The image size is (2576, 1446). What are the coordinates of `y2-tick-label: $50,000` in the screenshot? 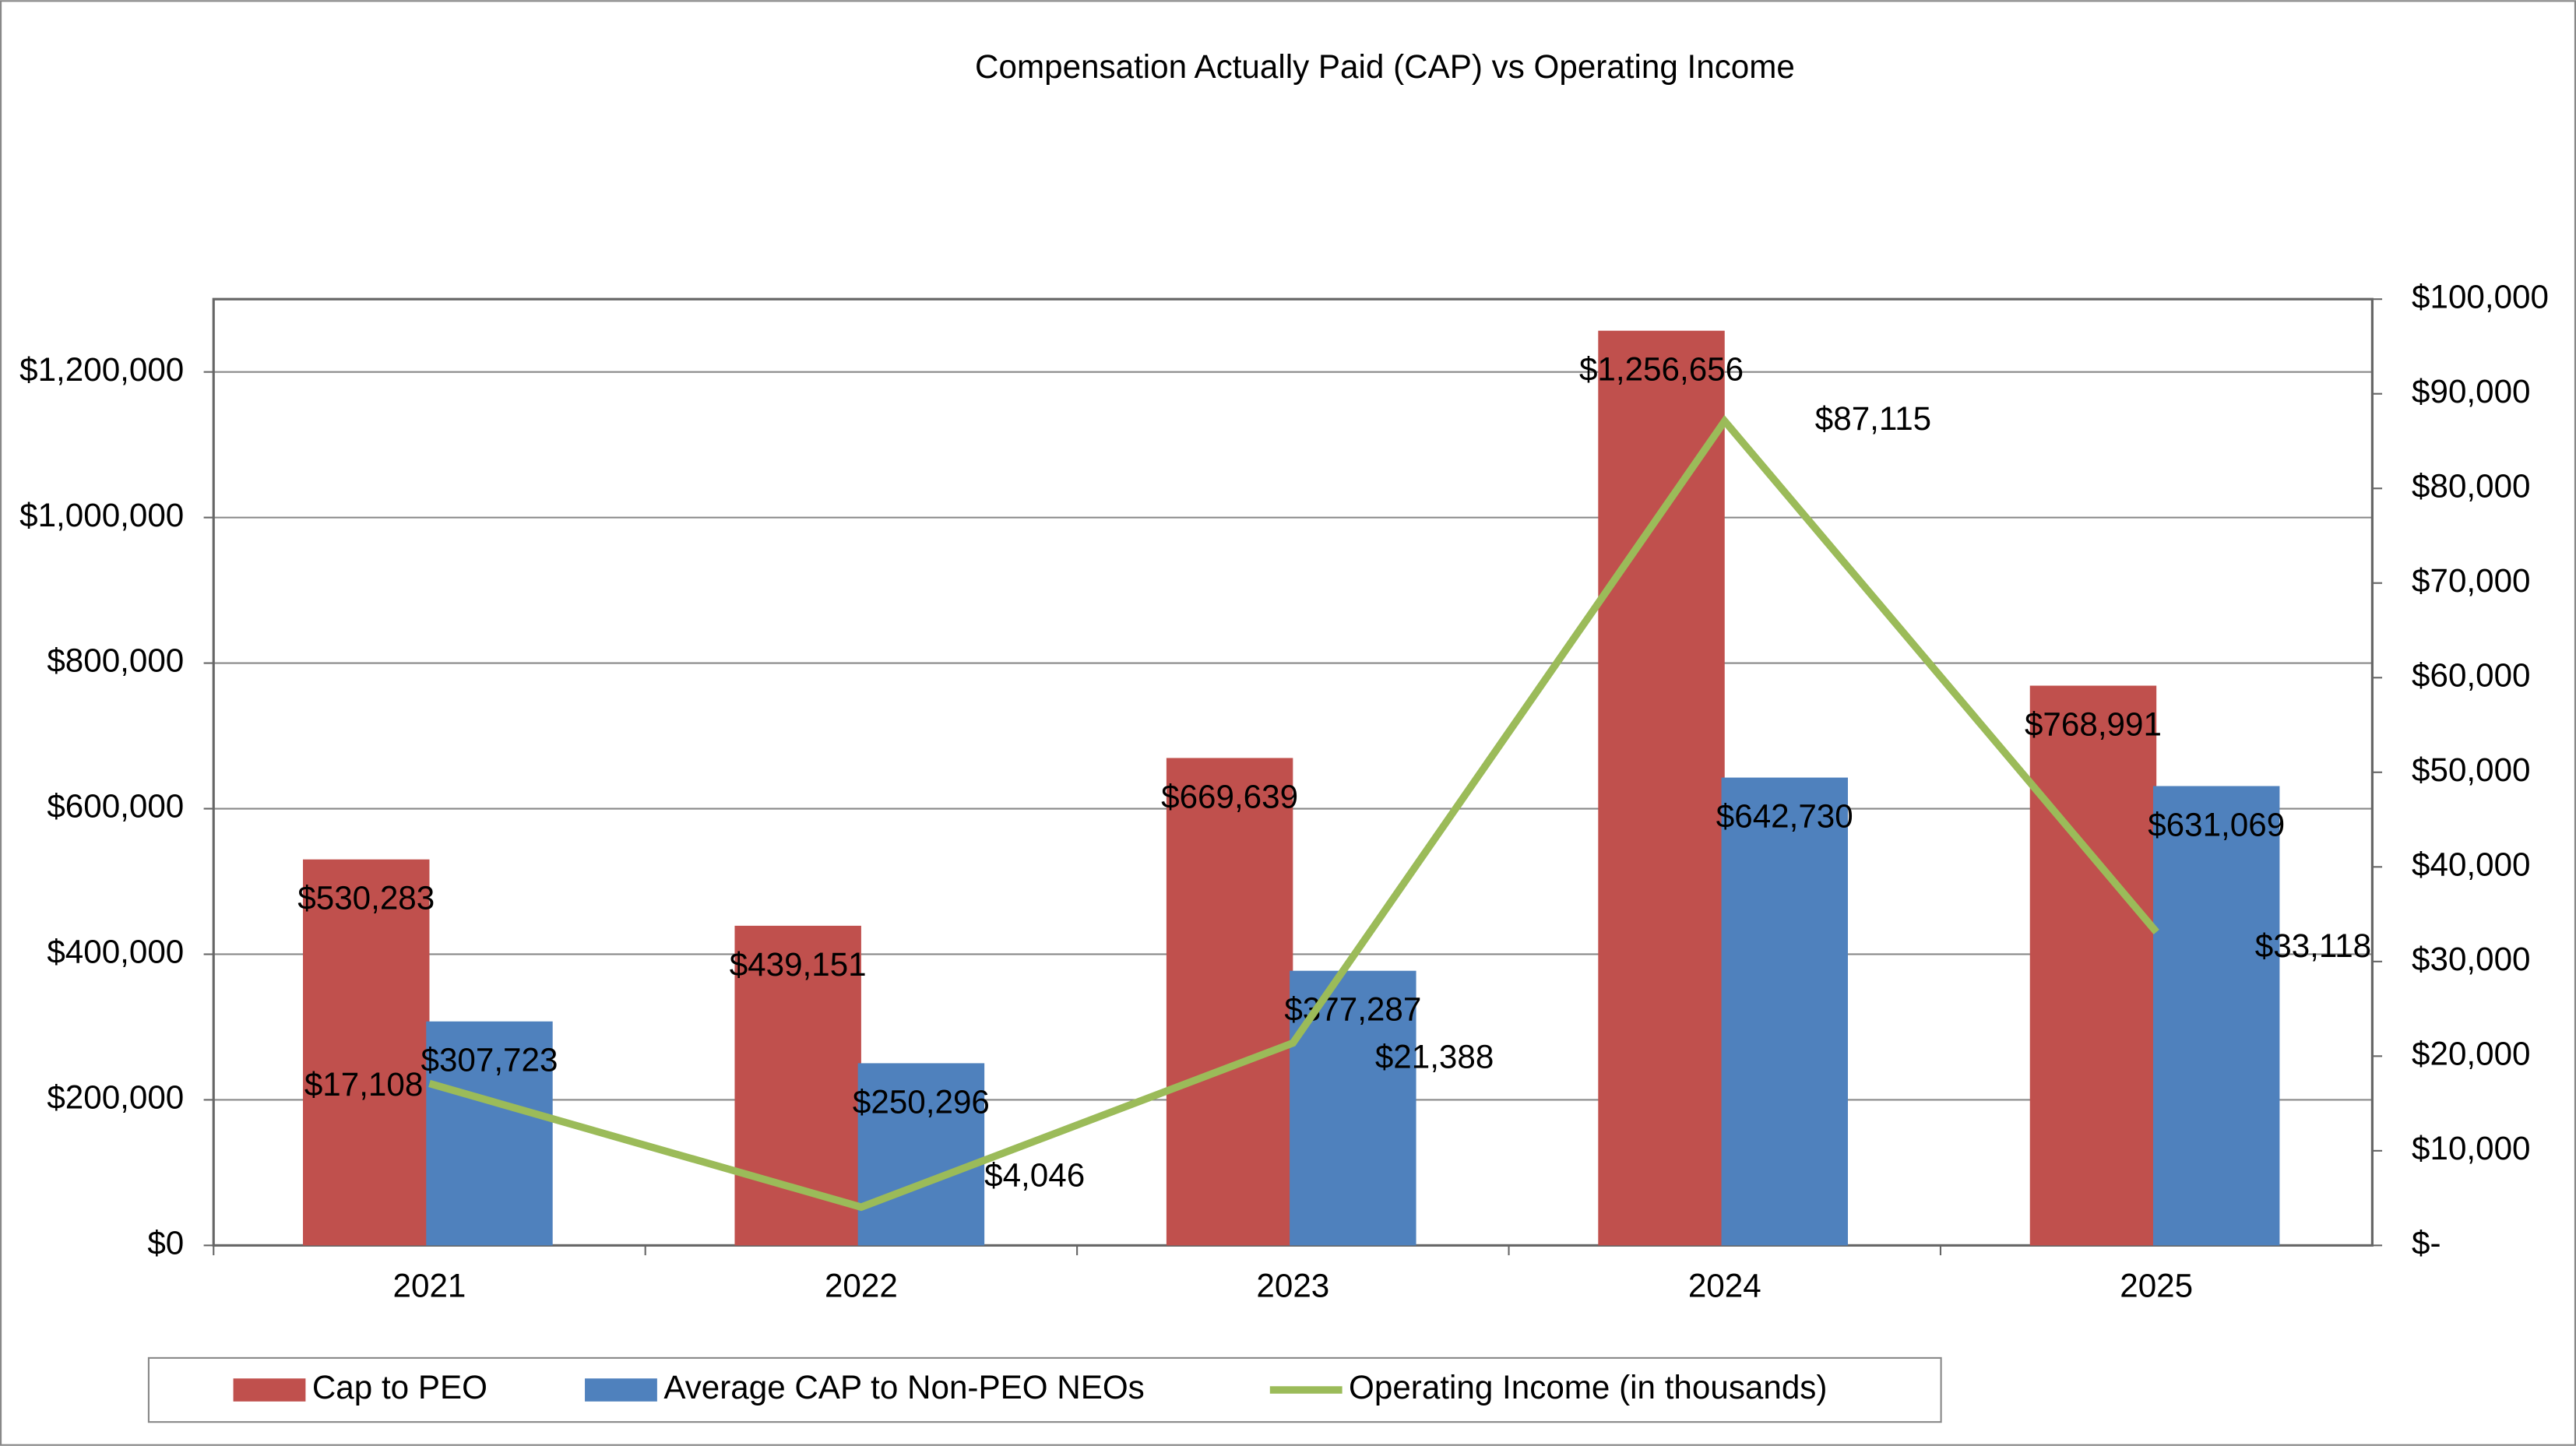 It's located at (2471, 770).